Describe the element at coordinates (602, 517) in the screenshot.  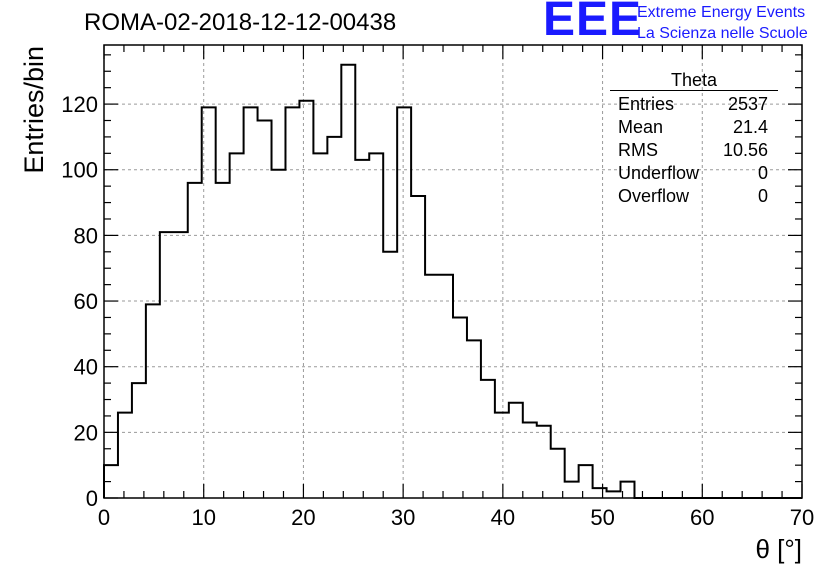
I see `x-tick-label: 50` at that location.